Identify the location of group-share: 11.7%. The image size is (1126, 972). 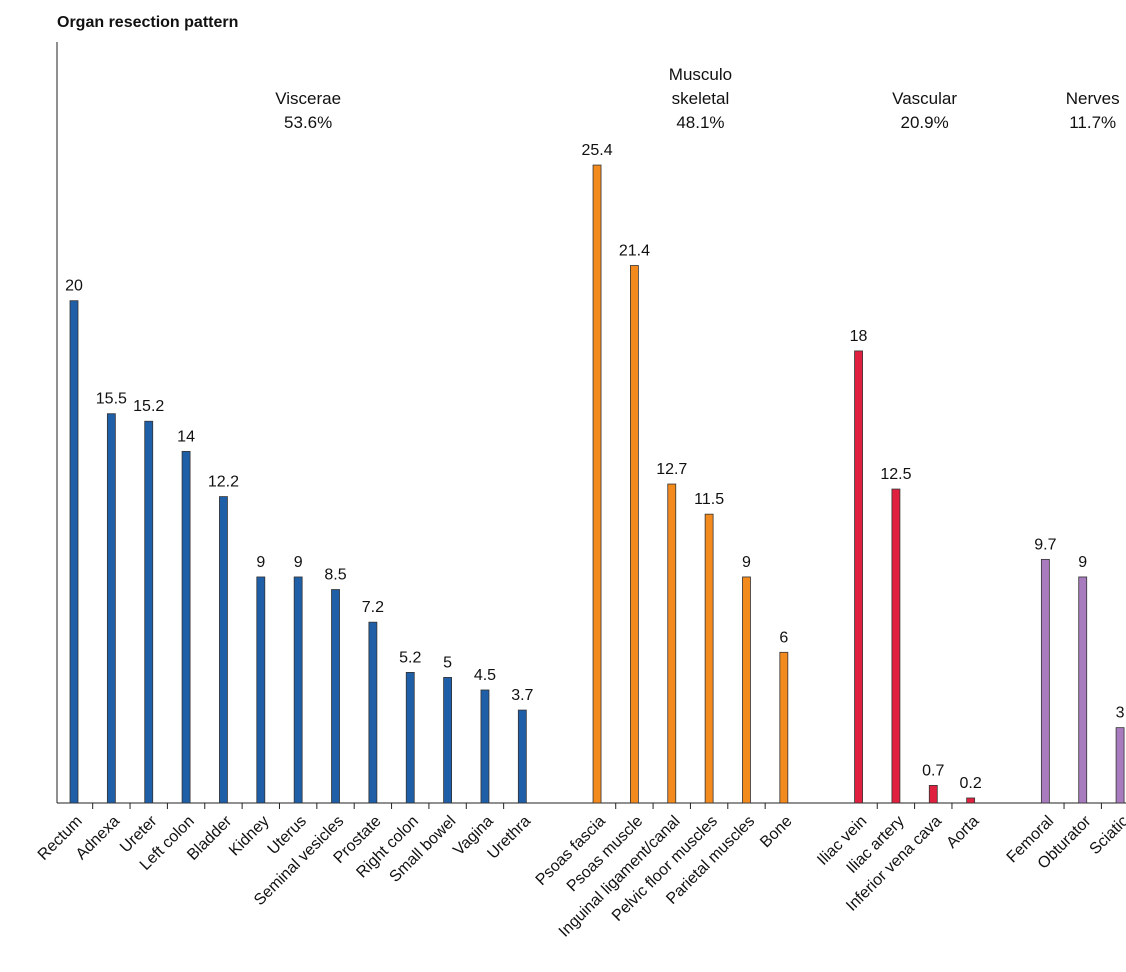
(1092, 122).